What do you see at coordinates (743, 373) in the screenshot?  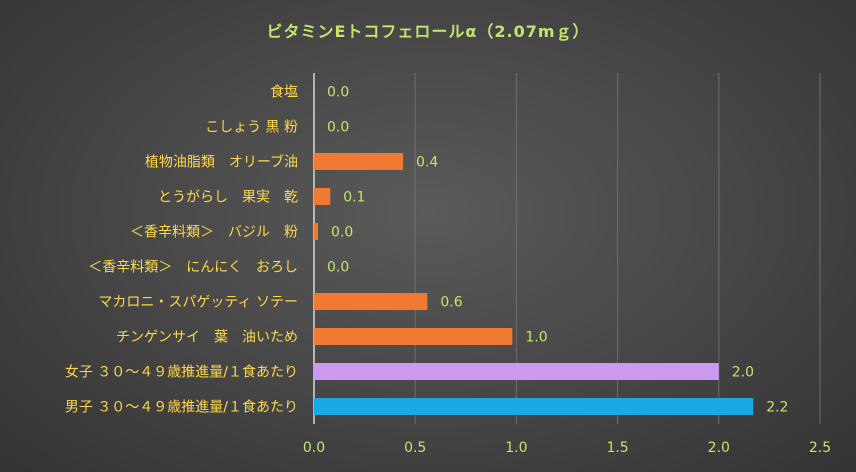 I see `data-label: 2.0` at bounding box center [743, 373].